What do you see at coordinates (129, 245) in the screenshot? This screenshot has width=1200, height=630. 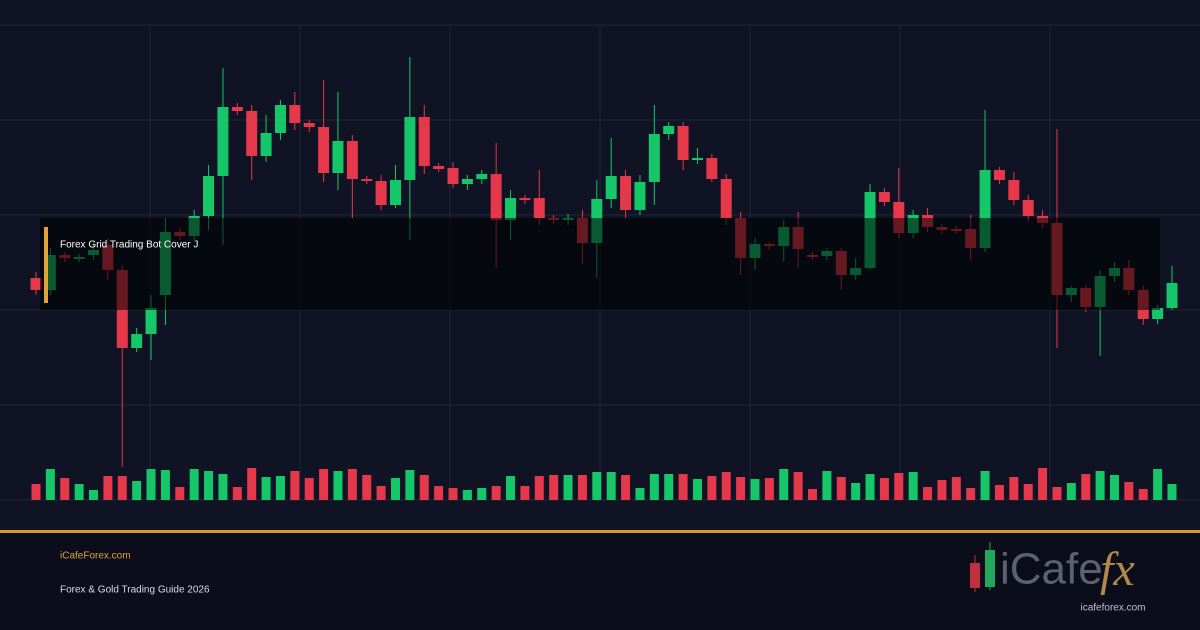 I see `overlay-label: Forex Grid Trading Bot Cover J` at bounding box center [129, 245].